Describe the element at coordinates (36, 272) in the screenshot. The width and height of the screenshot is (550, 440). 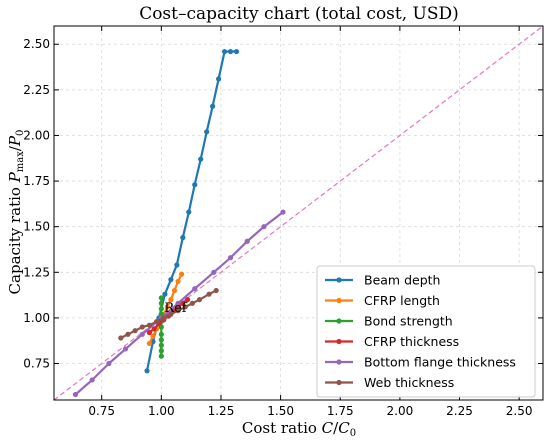
I see `y-tick-label: 1.25` at that location.